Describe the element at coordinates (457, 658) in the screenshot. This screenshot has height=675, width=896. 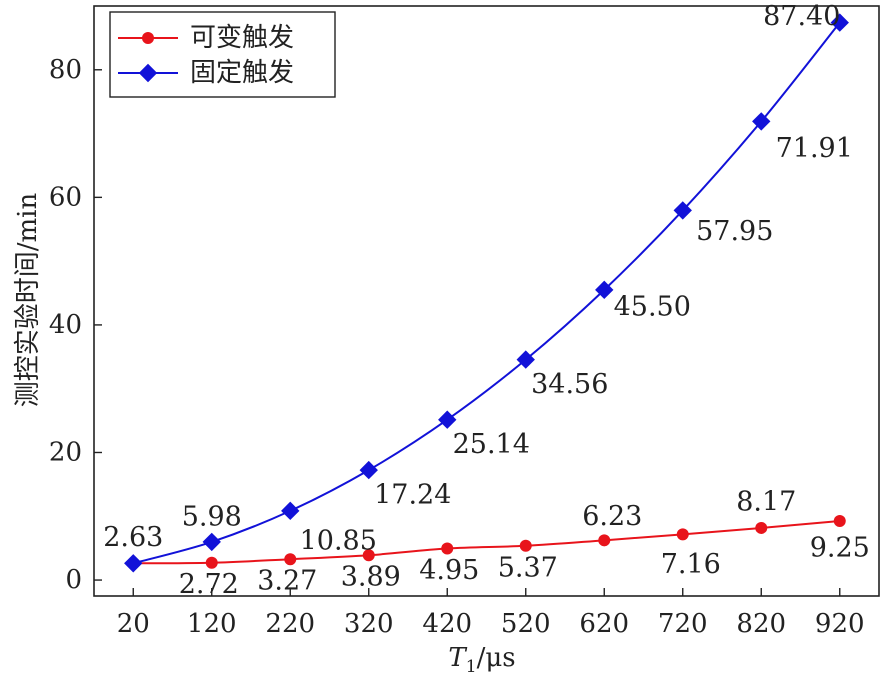
I see `x-axis-label-var: T` at that location.